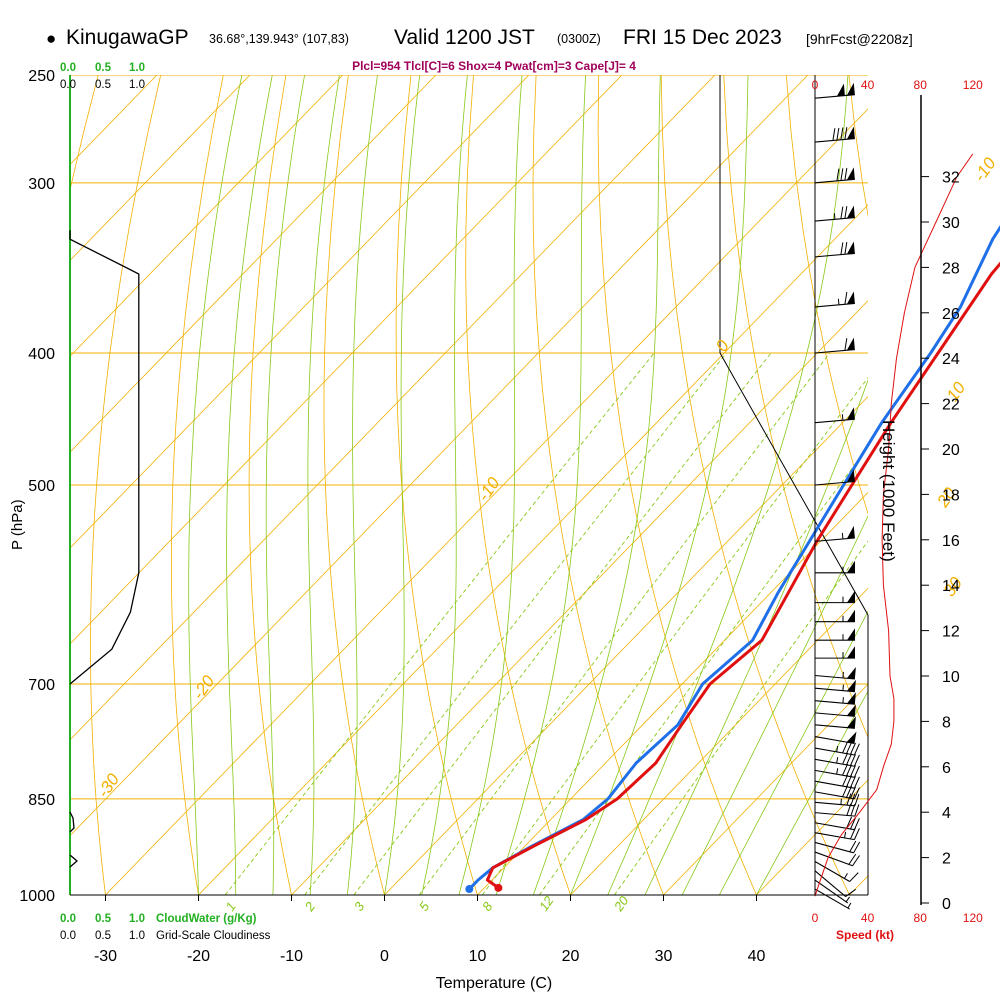 The image size is (1000, 1000). What do you see at coordinates (546, 903) in the screenshot?
I see `mixing-ratio-label: 12` at bounding box center [546, 903].